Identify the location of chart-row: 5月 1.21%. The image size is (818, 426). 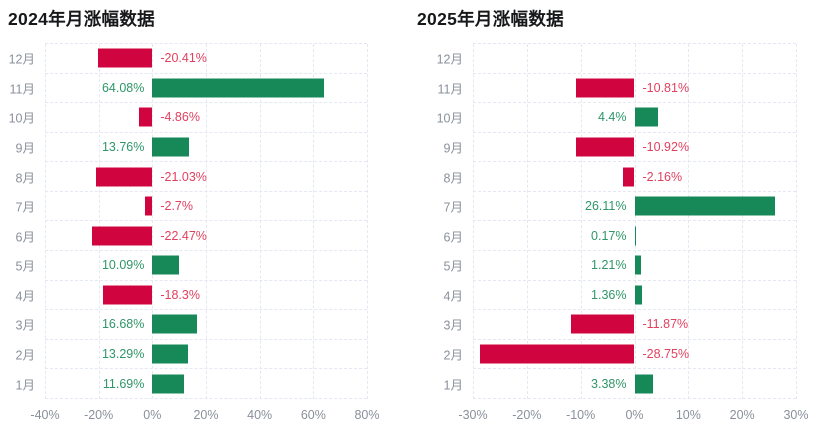
(620, 266).